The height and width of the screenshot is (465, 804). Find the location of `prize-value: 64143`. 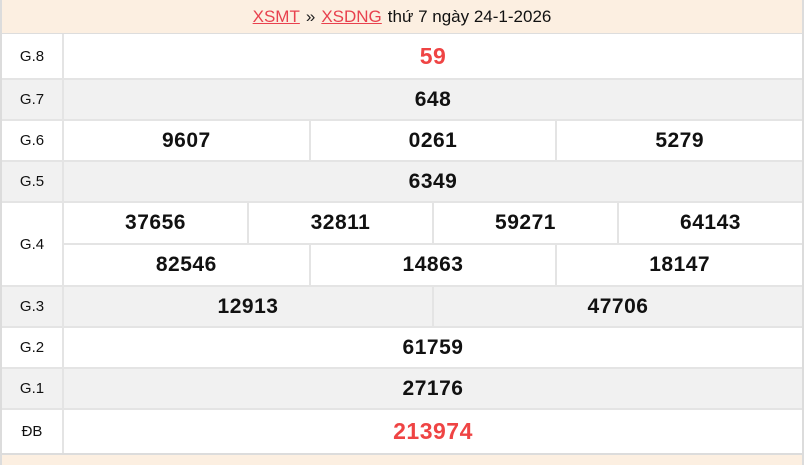

prize-value: 64143 is located at coordinates (709, 223).